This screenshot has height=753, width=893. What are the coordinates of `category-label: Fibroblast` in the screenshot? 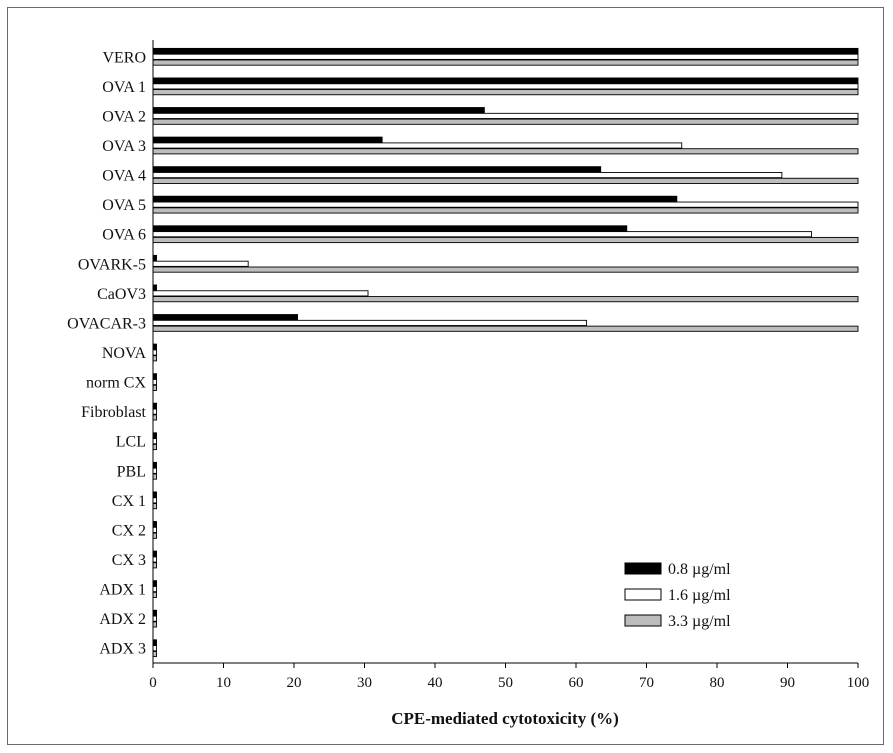 It's located at (113, 412).